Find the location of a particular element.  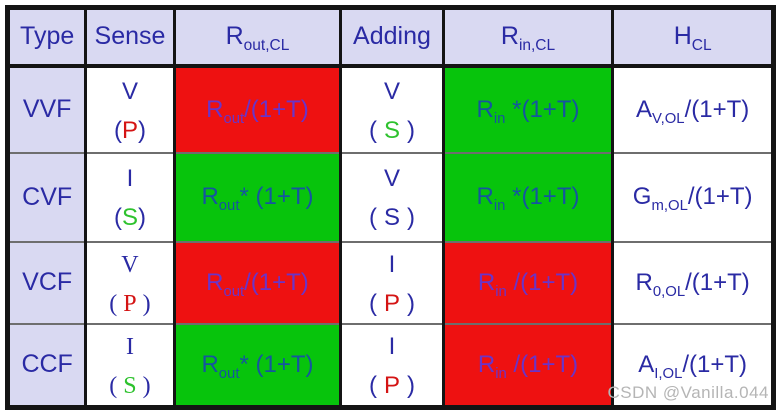

hcl-formula: Gm,OL/(1+T) is located at coordinates (692, 198).